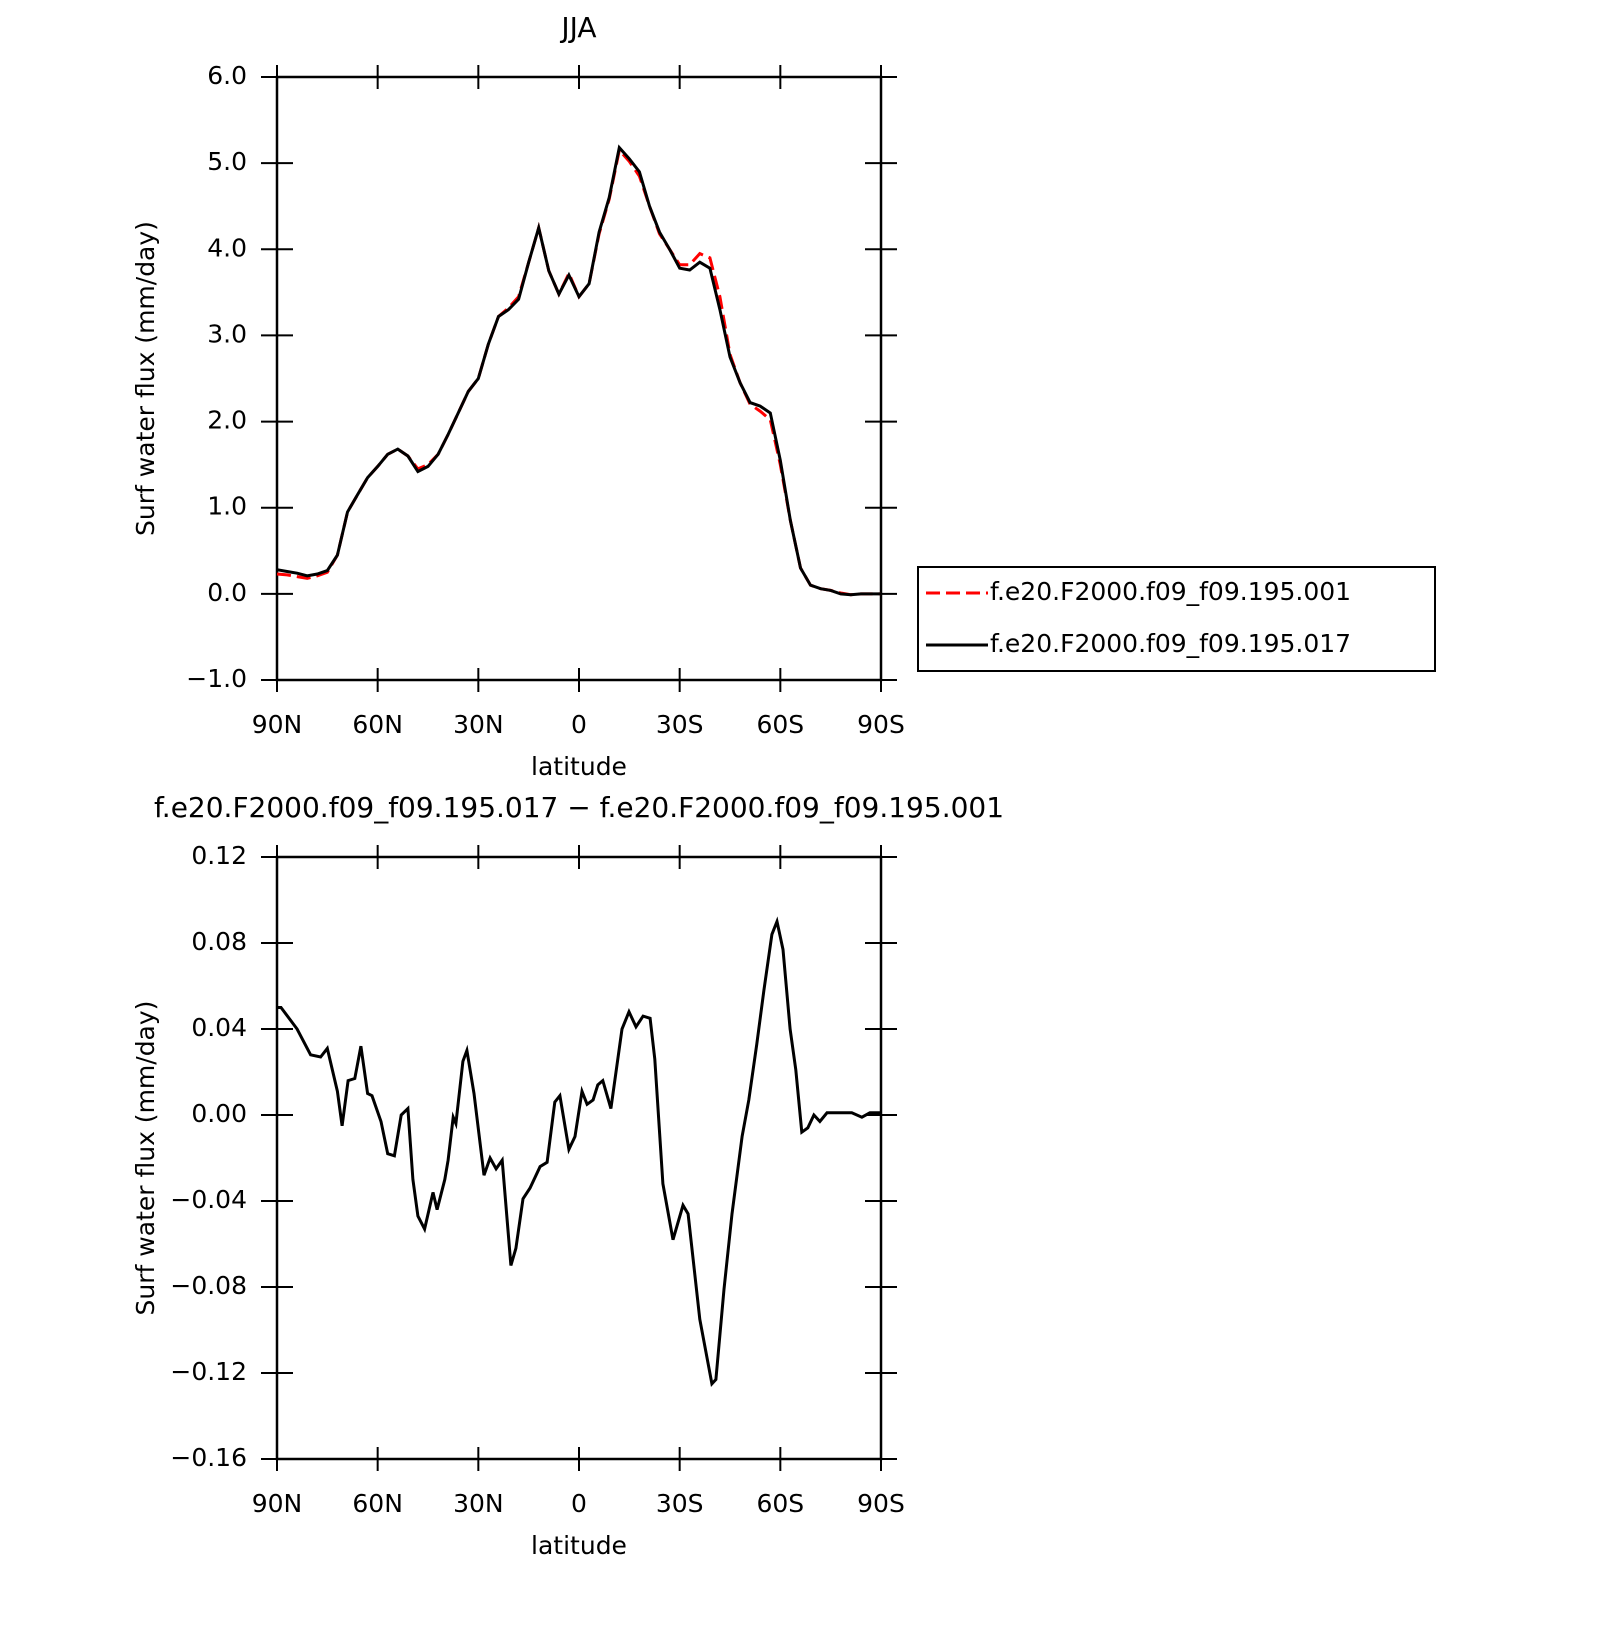 The image size is (1605, 1635). I want to click on y-tick-label: −1.0, so click(216, 678).